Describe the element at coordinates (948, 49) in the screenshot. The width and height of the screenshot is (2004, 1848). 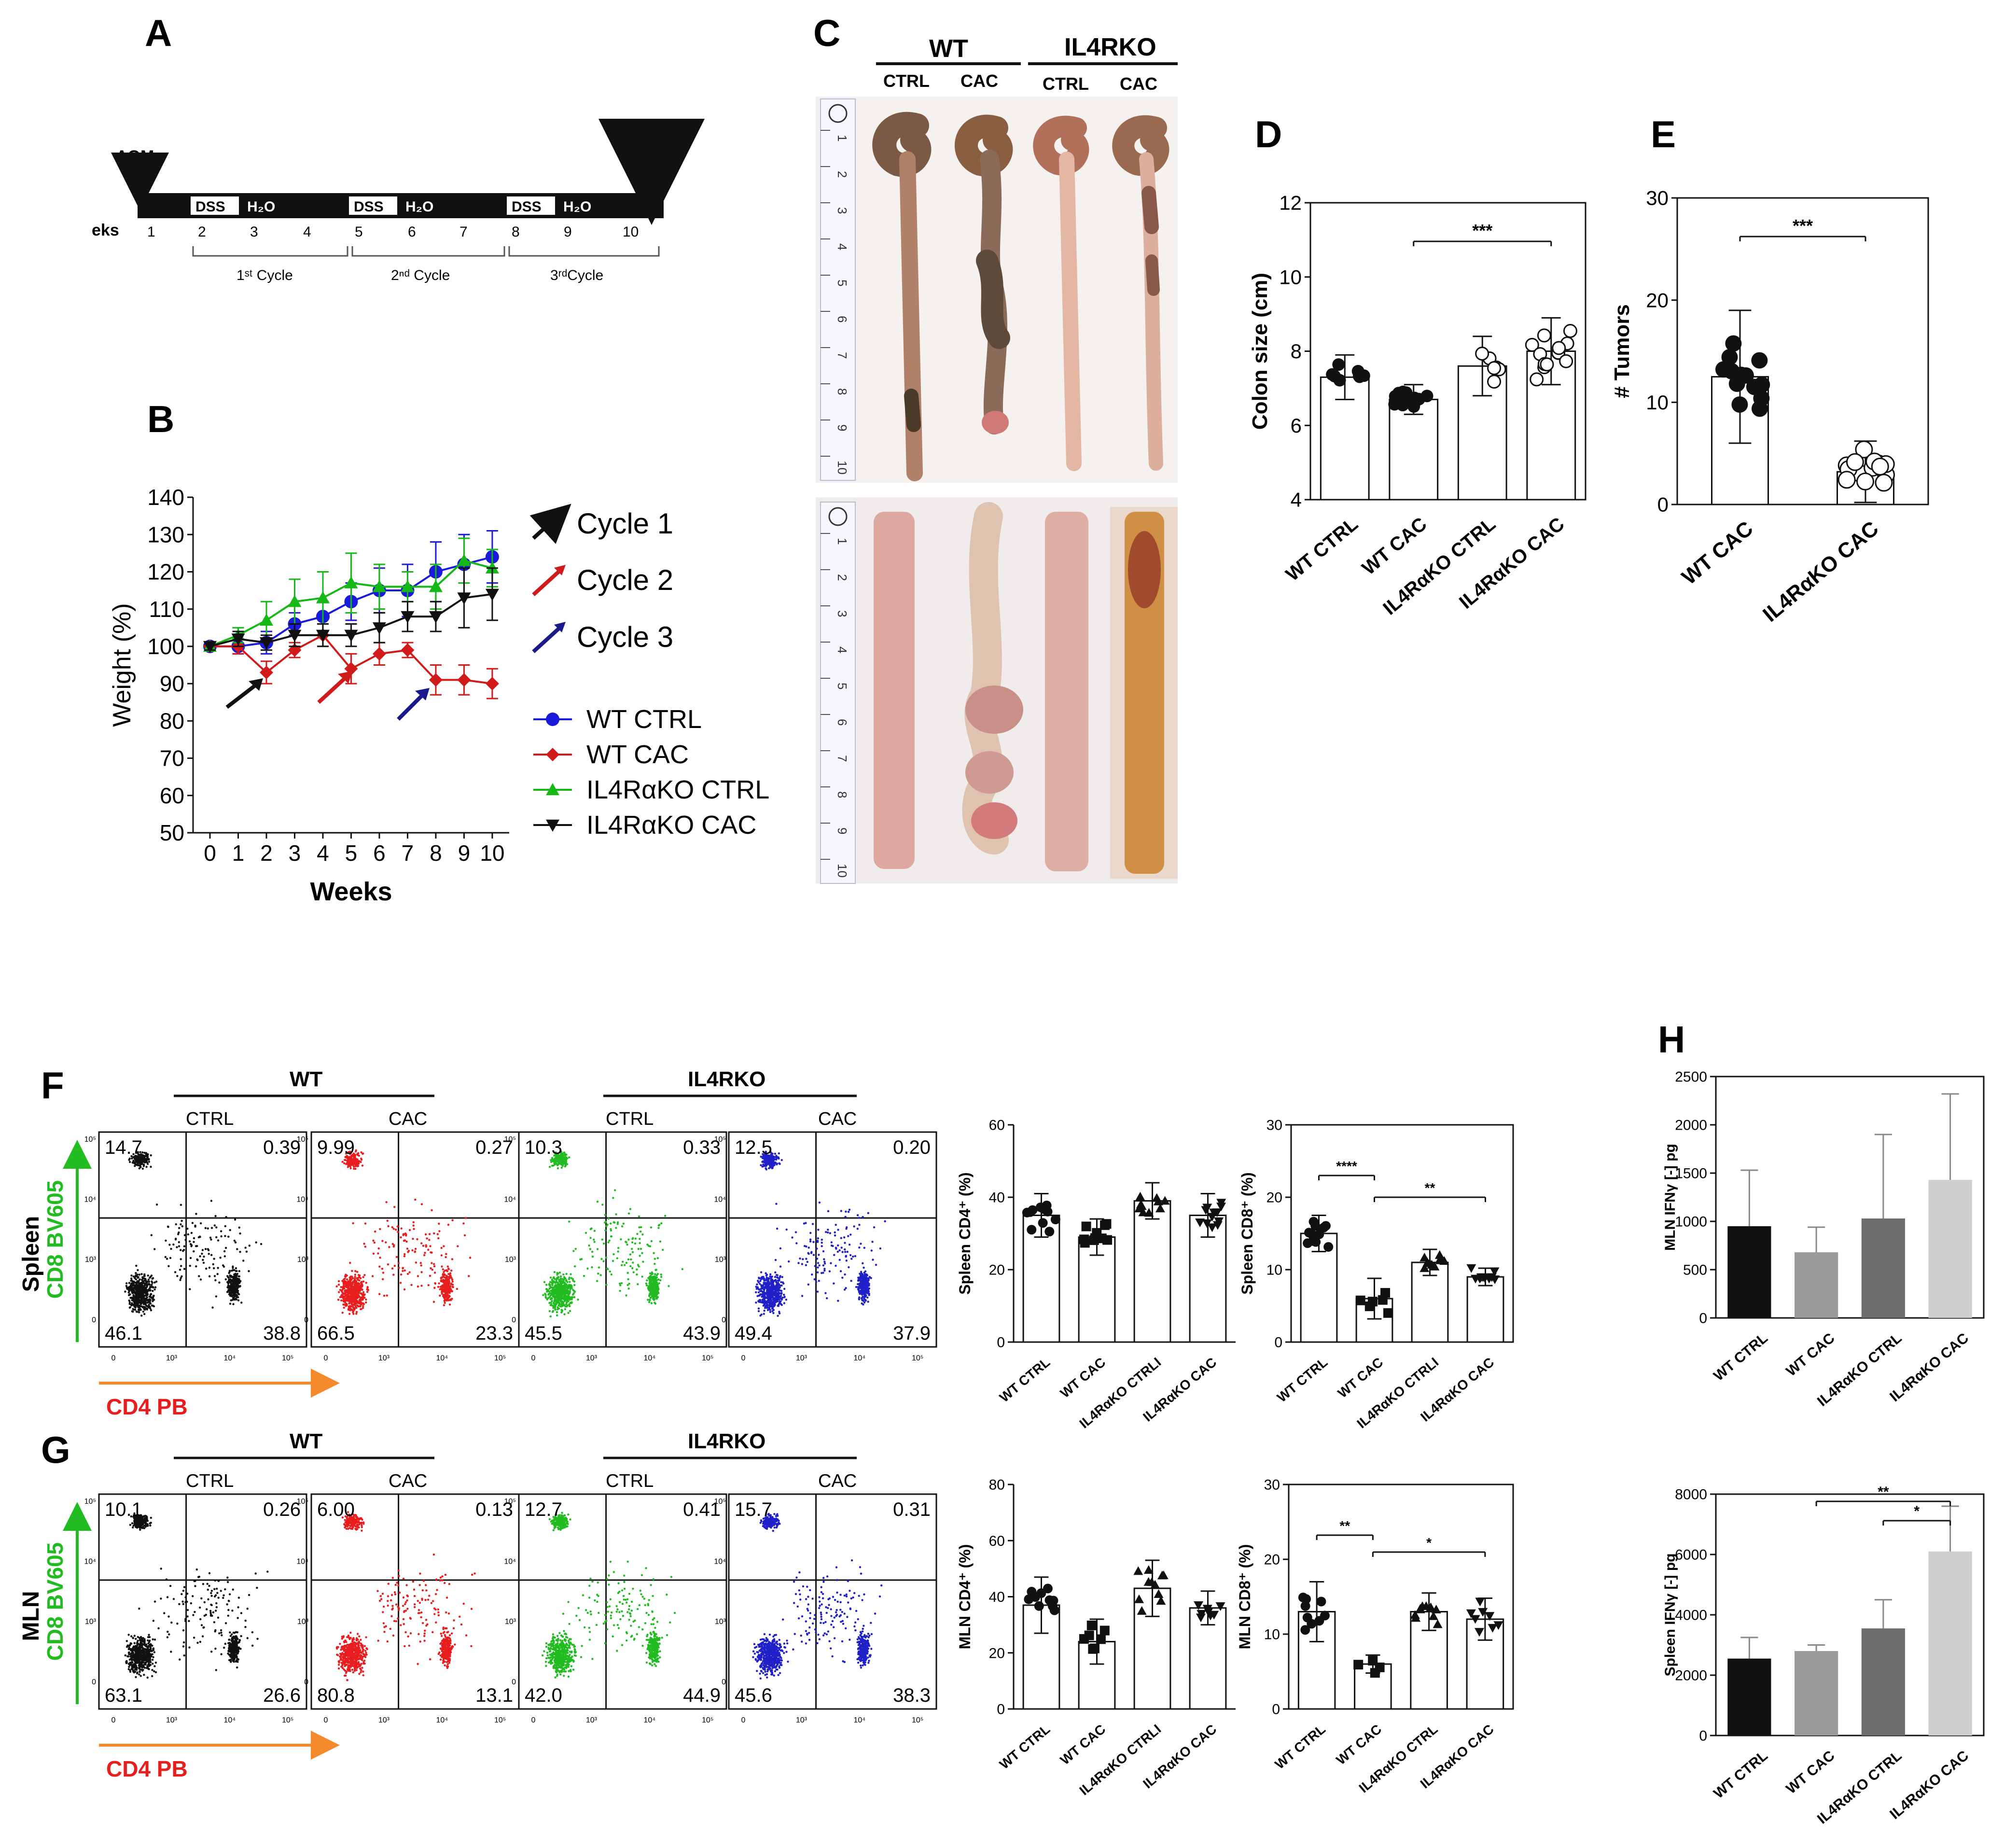
I see `photo-wt-label: WT` at that location.